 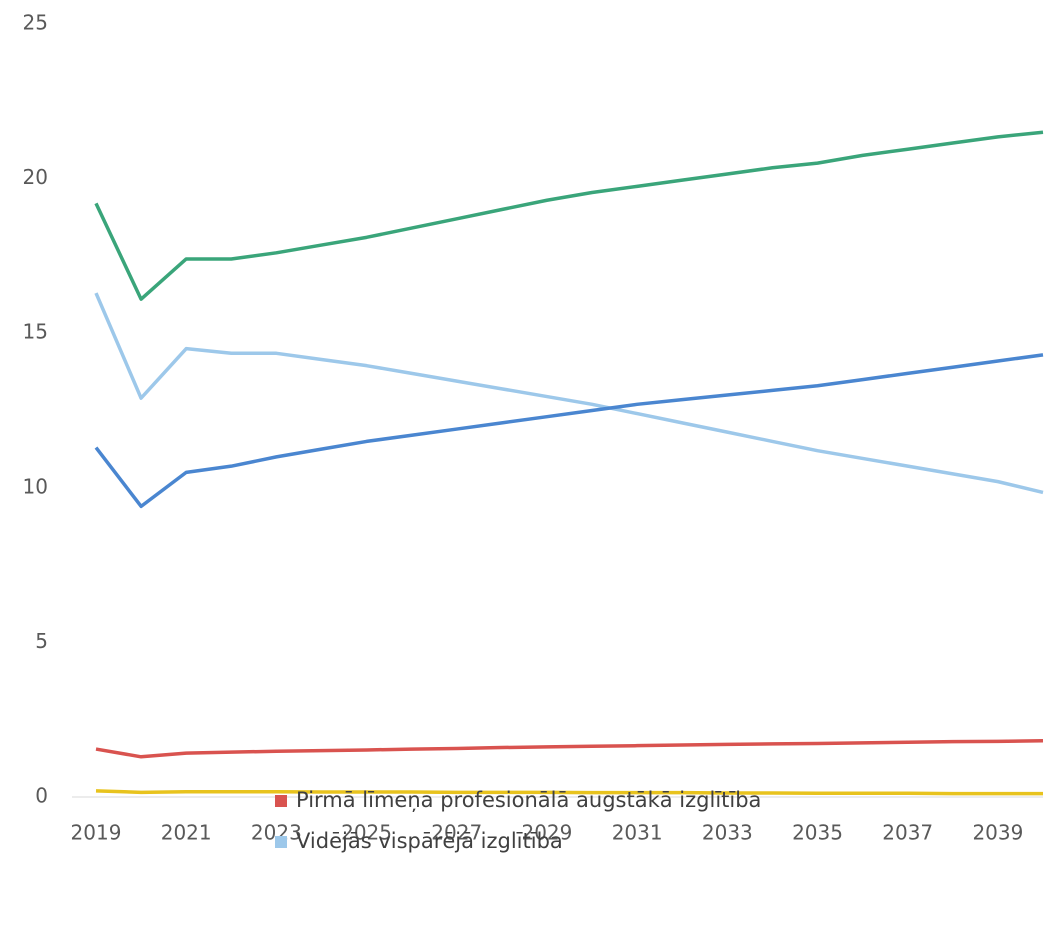 What do you see at coordinates (429, 841) in the screenshot?
I see `legend-label: Vidējās vispārējā izglītība` at bounding box center [429, 841].